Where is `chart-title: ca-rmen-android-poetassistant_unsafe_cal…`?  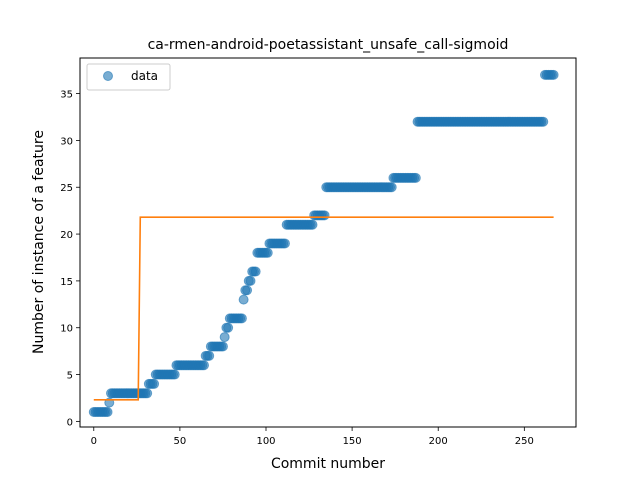
chart-title: ca-rmen-android-poetassistant_unsafe_cal… is located at coordinates (328, 45).